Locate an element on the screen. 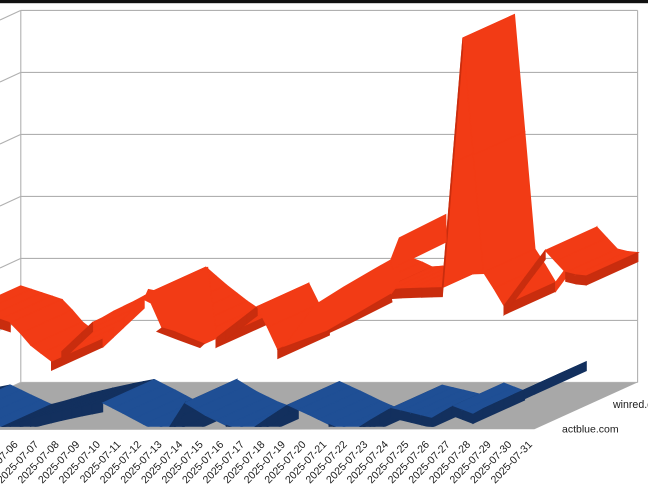 The image size is (648, 500). svg-text: winred.com is located at coordinates (630, 405).